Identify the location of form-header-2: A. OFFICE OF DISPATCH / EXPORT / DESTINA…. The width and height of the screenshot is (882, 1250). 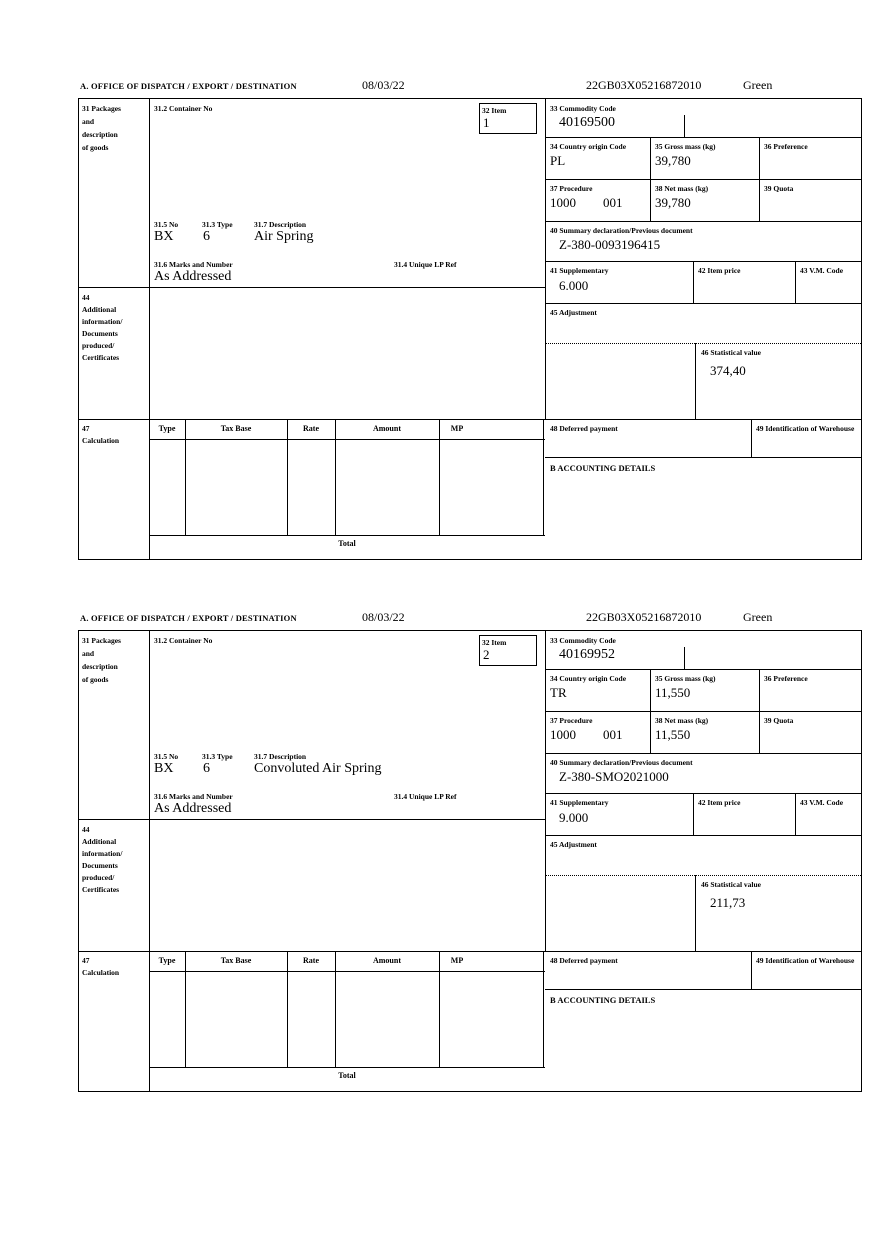
(470, 620).